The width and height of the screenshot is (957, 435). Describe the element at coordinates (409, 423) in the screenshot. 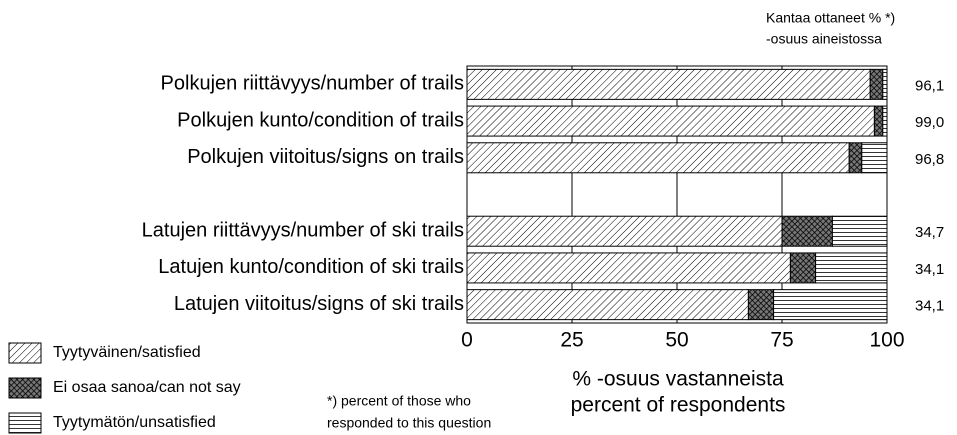

I see `footnote: responded to this question` at that location.